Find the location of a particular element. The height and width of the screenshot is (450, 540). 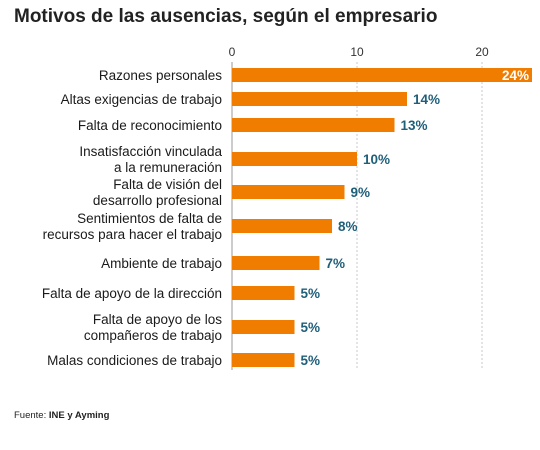

source-label: Fuente: is located at coordinates (30, 415).